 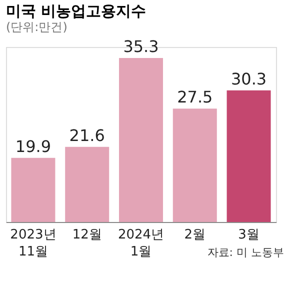 What do you see at coordinates (87, 235) in the screenshot?
I see `x-tick-label: 12월` at bounding box center [87, 235].